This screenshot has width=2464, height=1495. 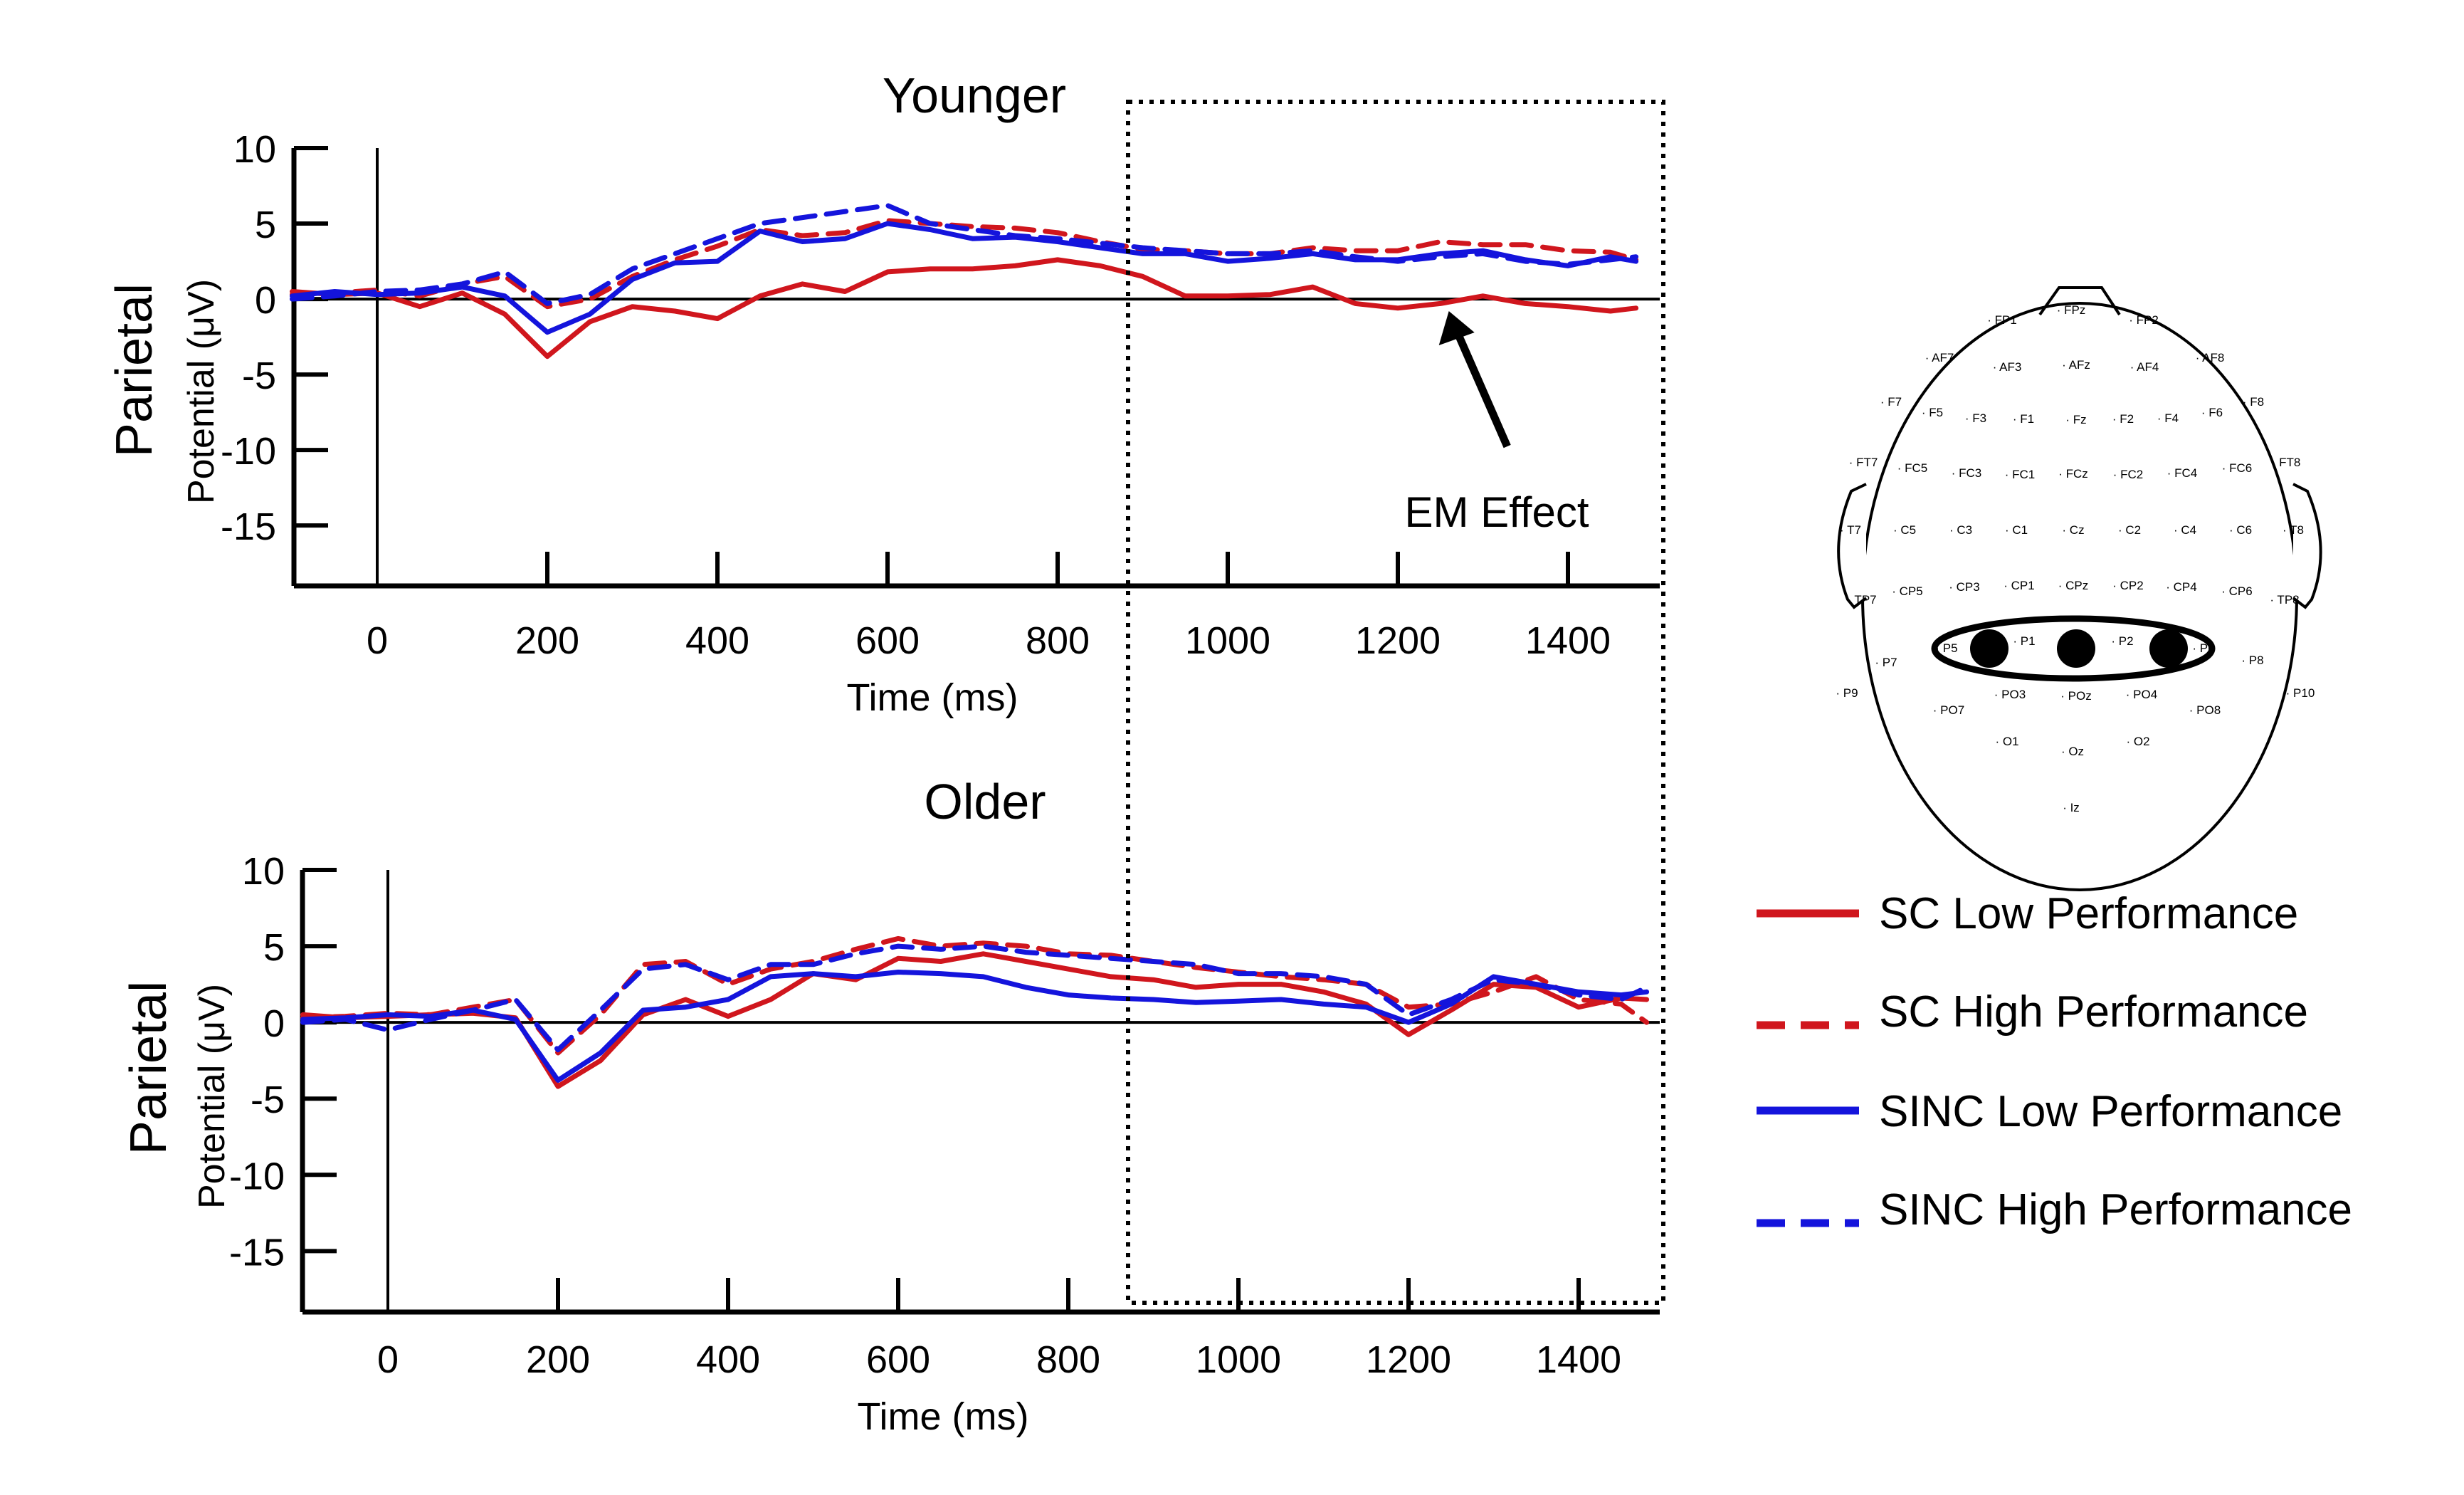 What do you see at coordinates (1398, 640) in the screenshot?
I see `x-tick-label: 1200` at bounding box center [1398, 640].